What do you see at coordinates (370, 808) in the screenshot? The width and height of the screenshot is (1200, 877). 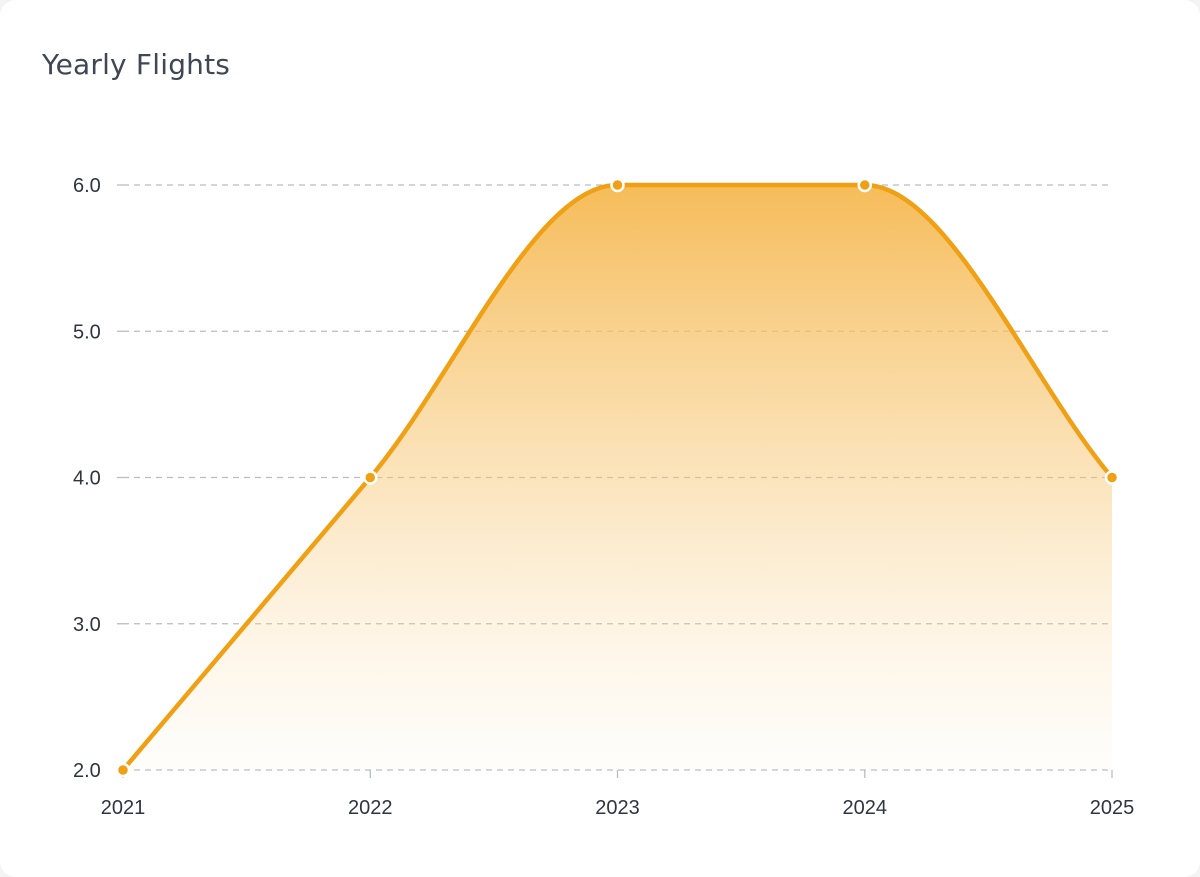 I see `x-tick-label: 2022` at bounding box center [370, 808].